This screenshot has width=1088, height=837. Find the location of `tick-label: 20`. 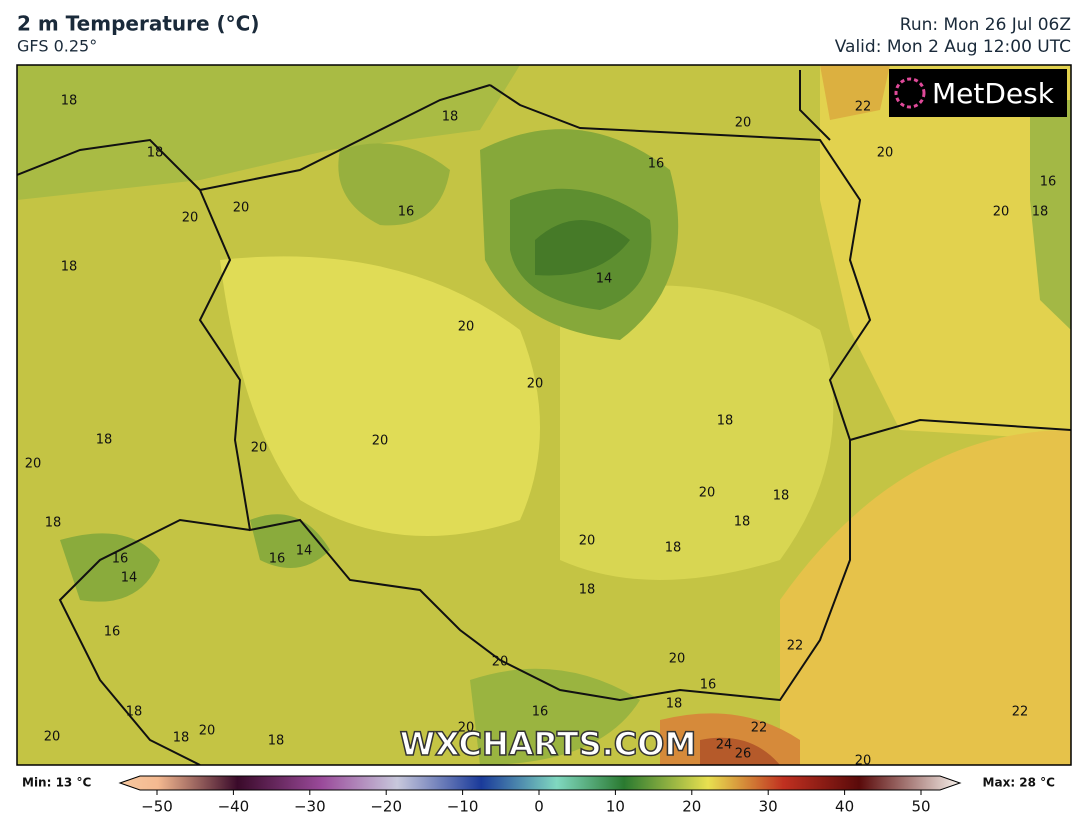

tick-label: 20 is located at coordinates (691, 807).